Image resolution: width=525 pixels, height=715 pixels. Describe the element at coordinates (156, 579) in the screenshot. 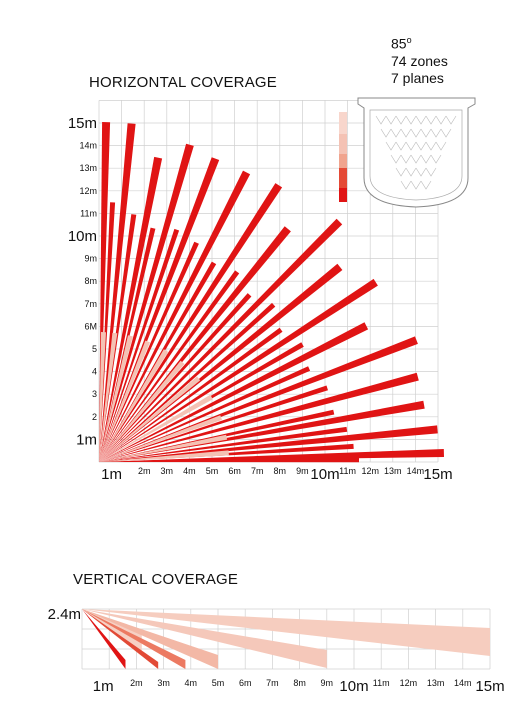

I see `vertical-coverage-title: VERTICAL COVERAGE` at that location.